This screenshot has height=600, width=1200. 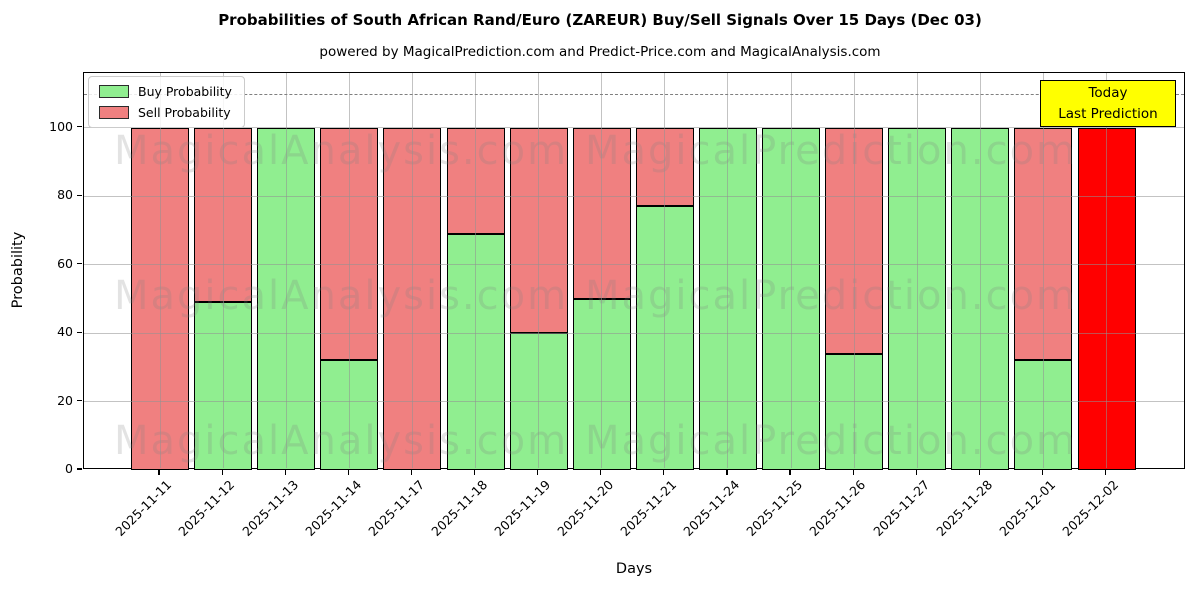 I want to click on x-tick-label: 2025-11-19, so click(x=522, y=508).